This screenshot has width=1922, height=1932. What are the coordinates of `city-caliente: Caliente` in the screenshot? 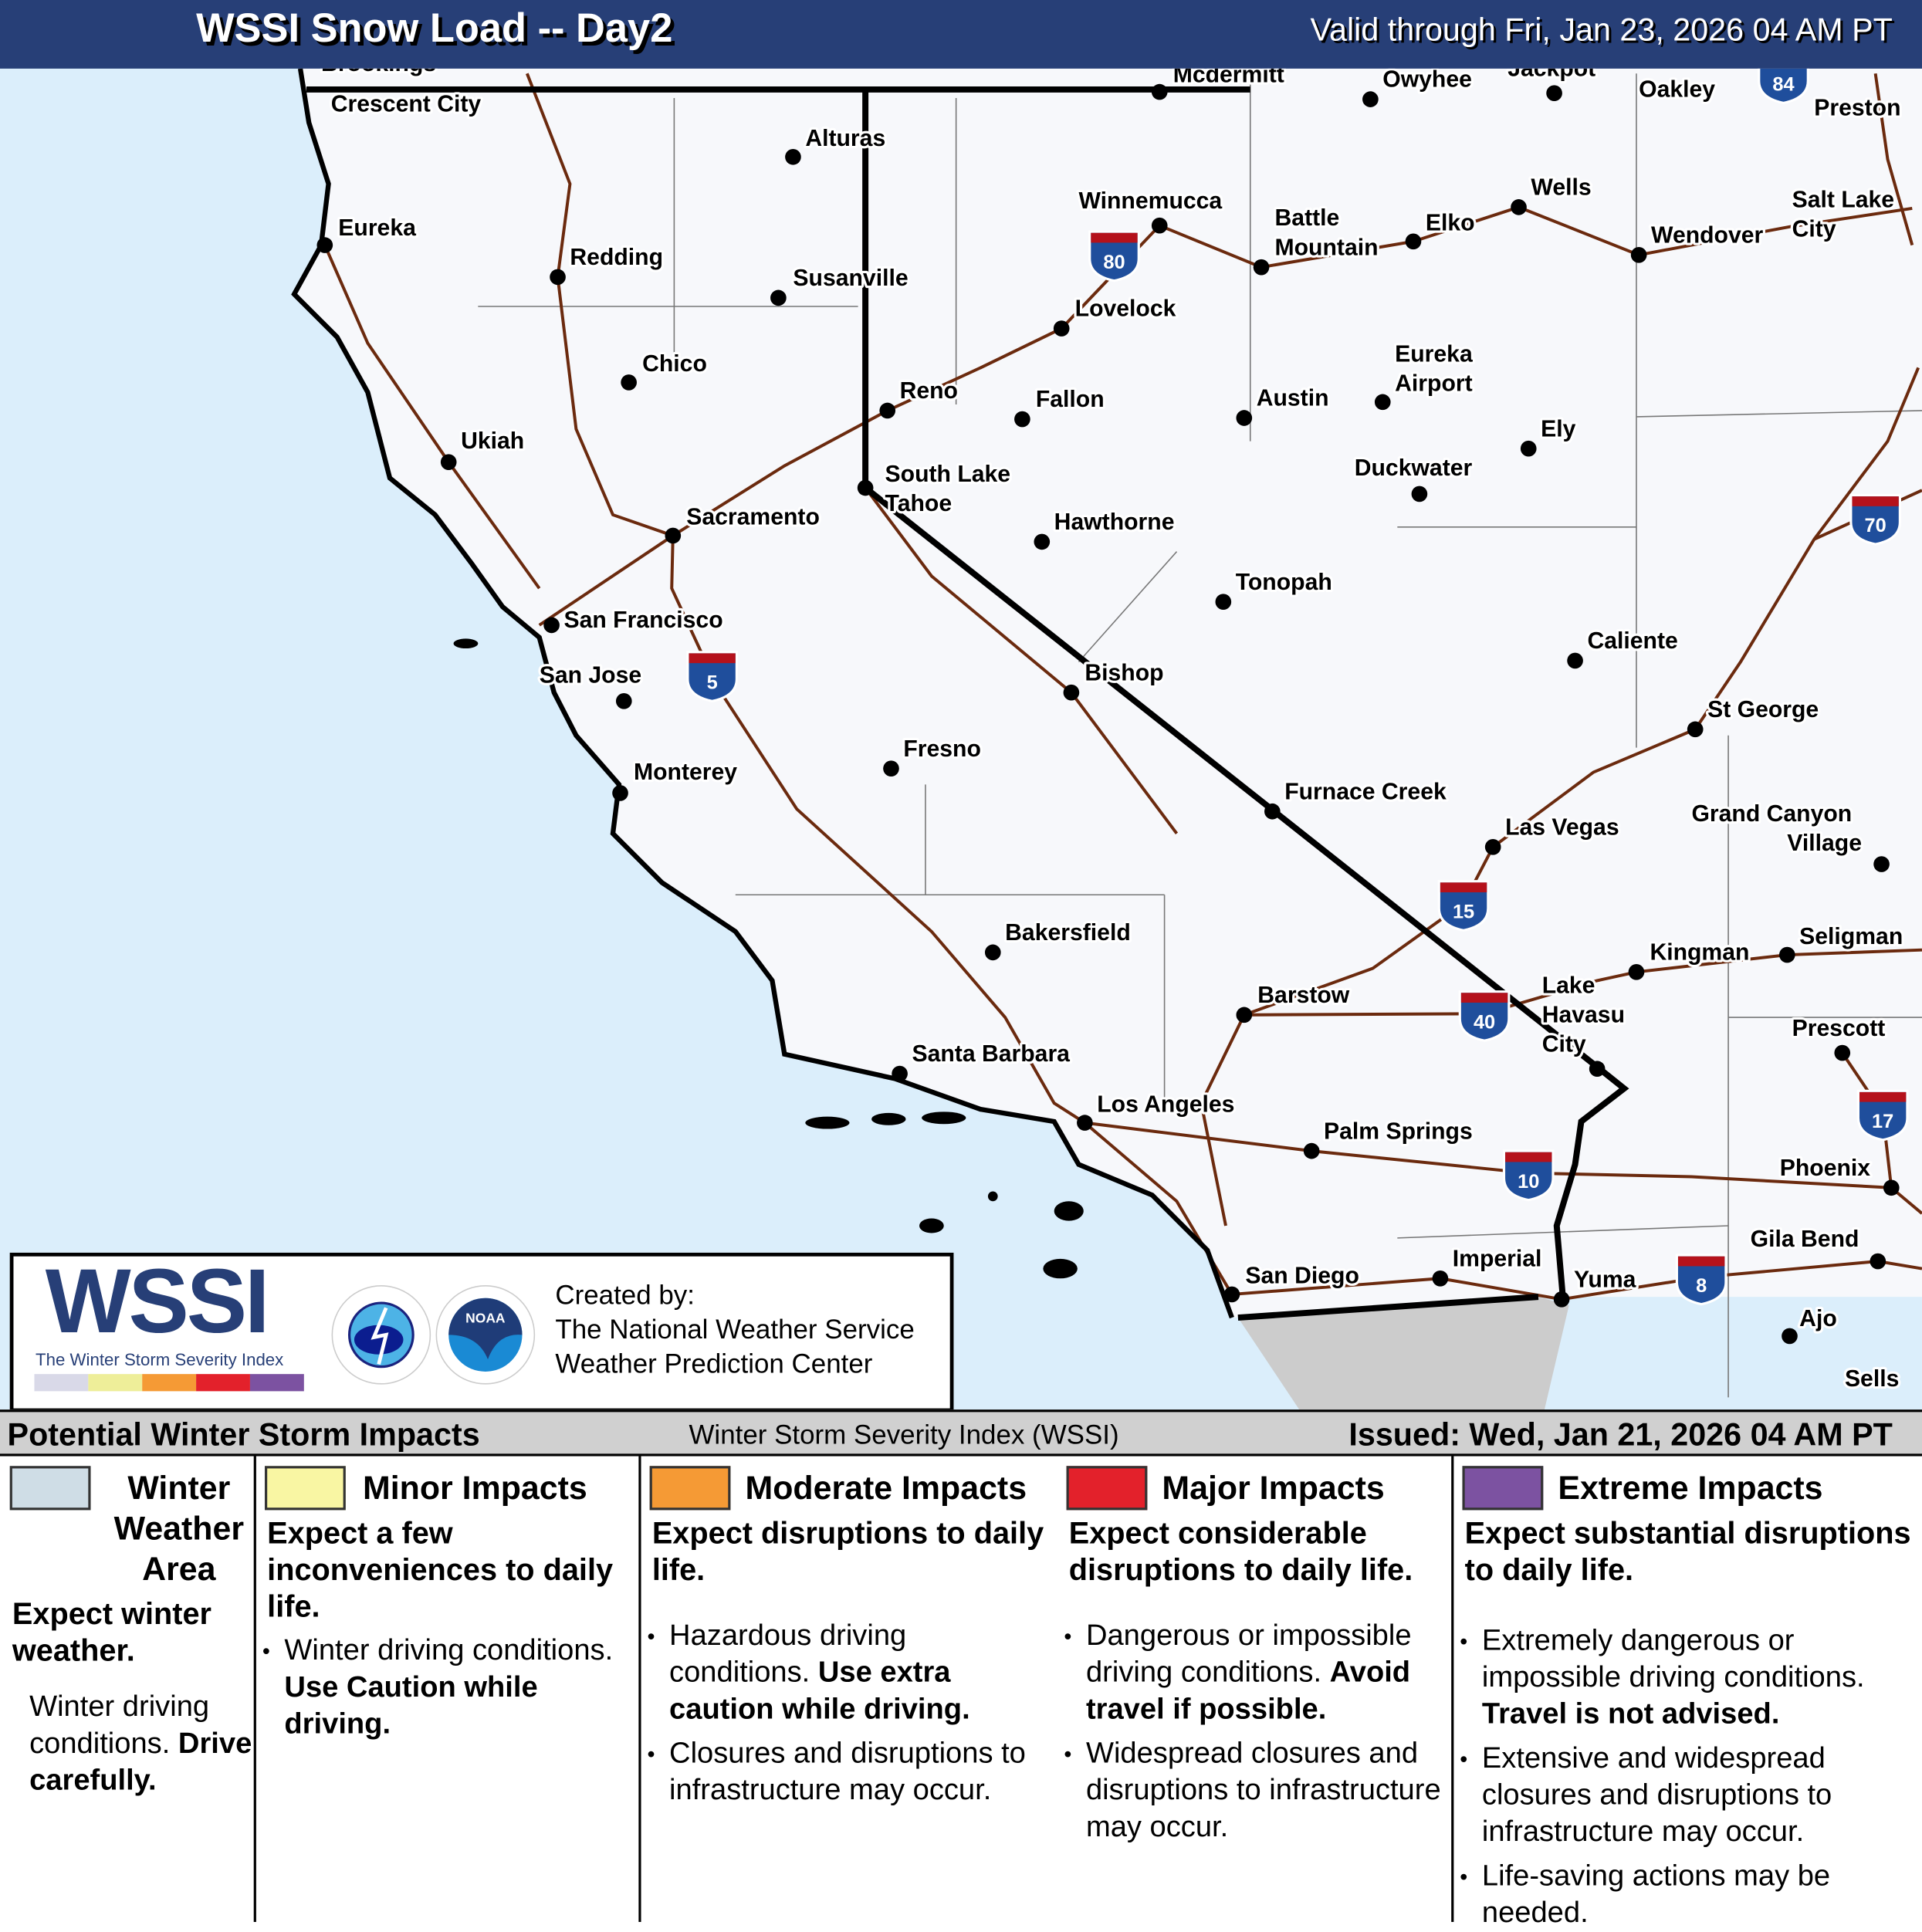 It's located at (1624, 647).